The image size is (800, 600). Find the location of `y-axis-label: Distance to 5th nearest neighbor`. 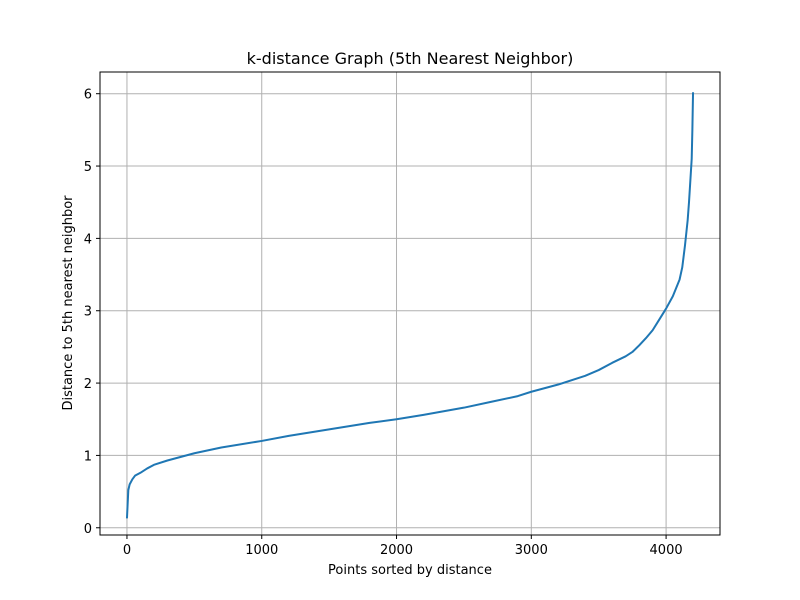

y-axis-label: Distance to 5th nearest neighbor is located at coordinates (68, 303).